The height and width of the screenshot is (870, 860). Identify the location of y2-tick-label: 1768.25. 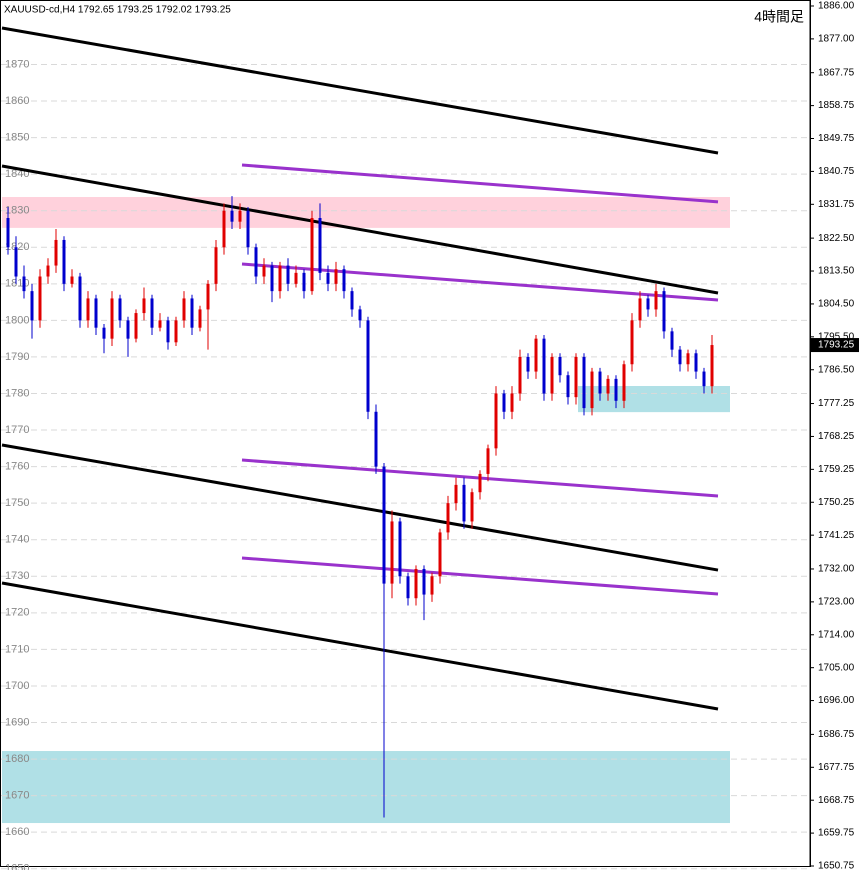
(836, 436).